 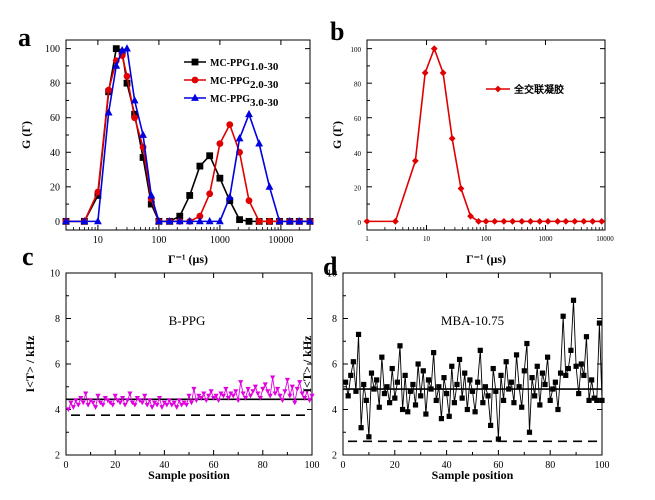 I want to click on panel-letter-a: a, so click(x=24, y=37).